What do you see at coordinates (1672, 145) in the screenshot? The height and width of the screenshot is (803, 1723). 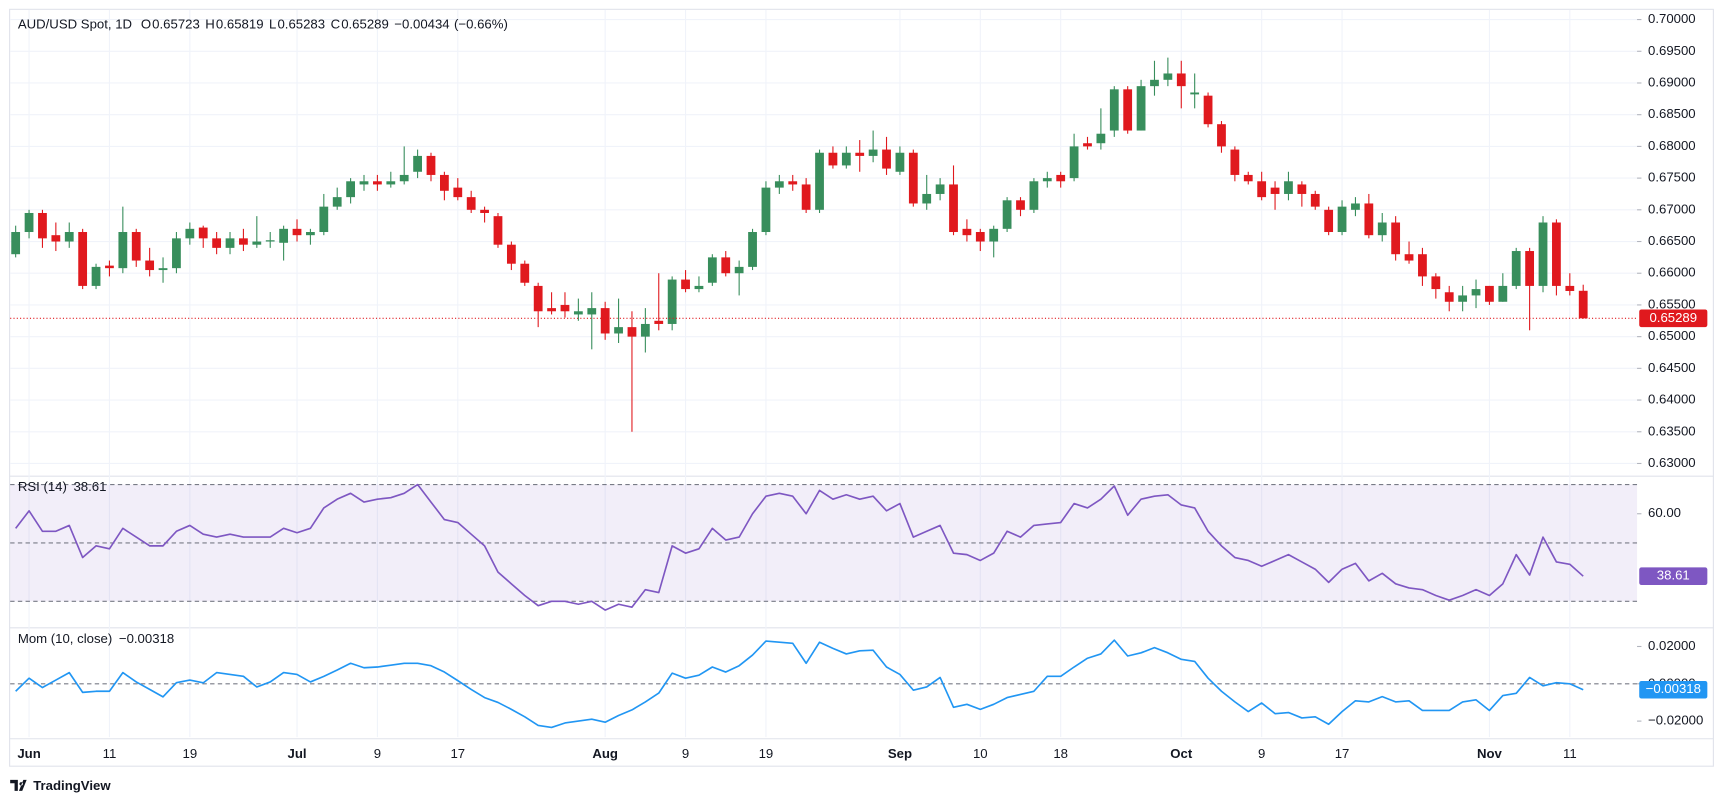 I see `y-tick-label: 0.68000` at bounding box center [1672, 145].